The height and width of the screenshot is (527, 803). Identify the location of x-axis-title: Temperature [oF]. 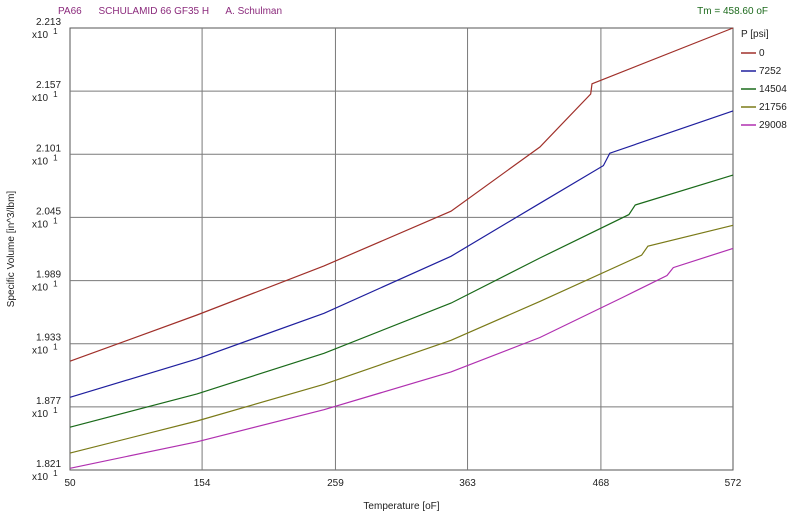
(401, 506).